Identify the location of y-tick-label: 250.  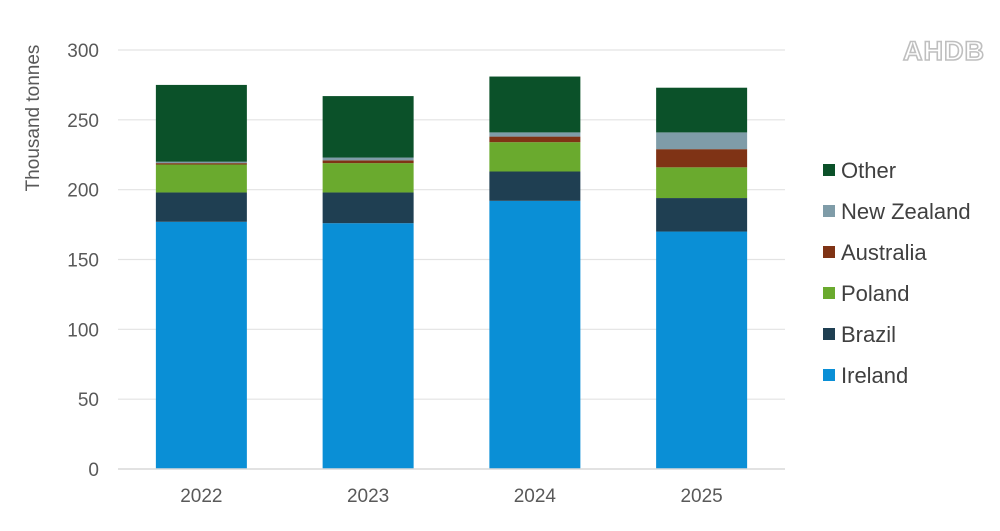
(83, 121).